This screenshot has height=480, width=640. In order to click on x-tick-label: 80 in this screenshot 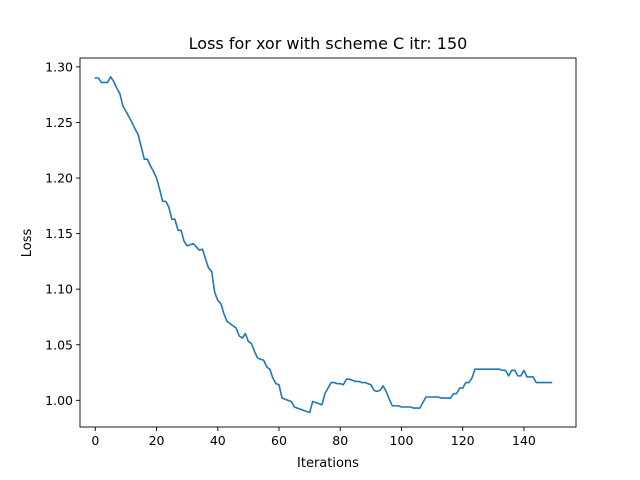, I will do `click(340, 440)`.